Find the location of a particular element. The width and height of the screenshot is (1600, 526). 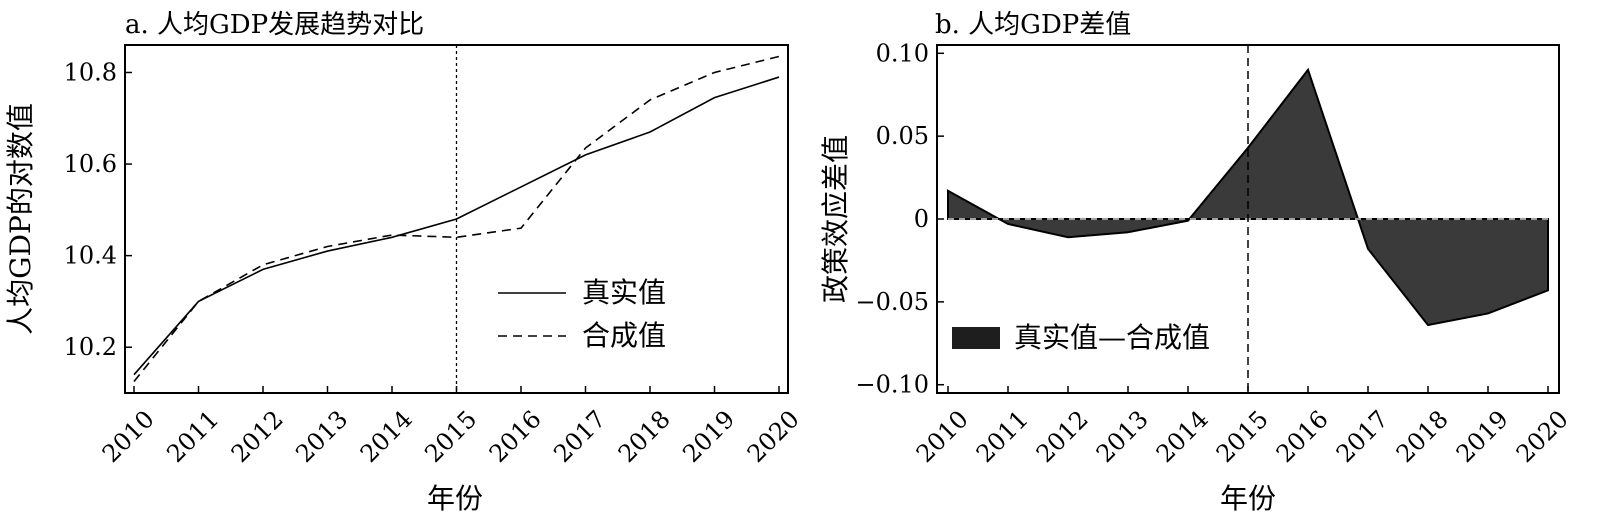

panel-b-legend: 真实值—合成值 is located at coordinates (1081, 337).